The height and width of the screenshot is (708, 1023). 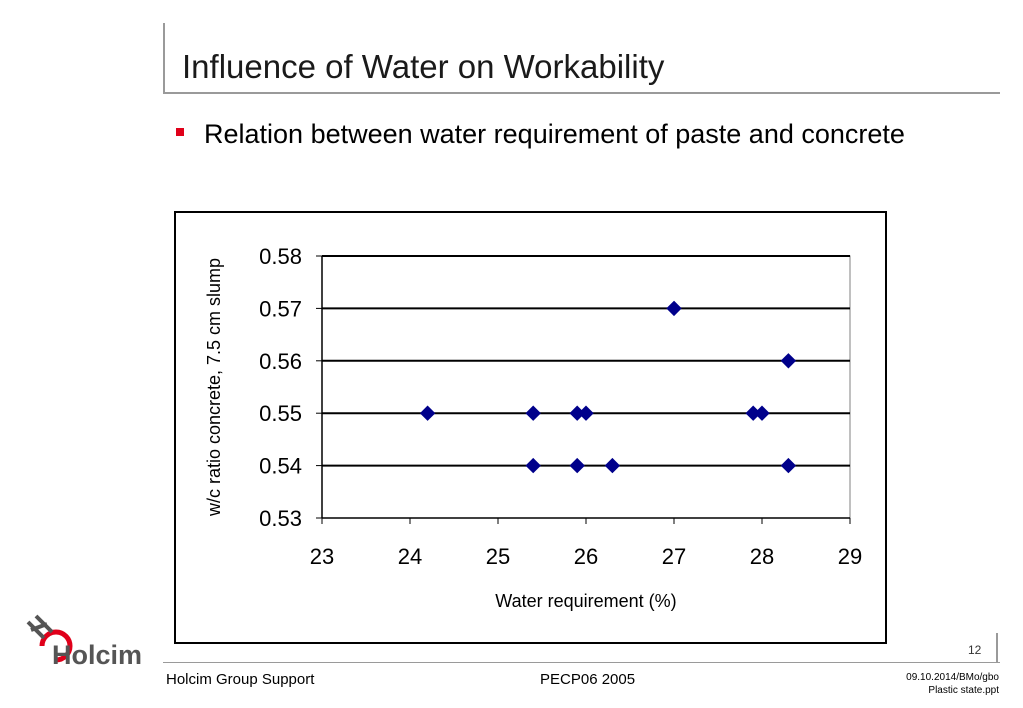 What do you see at coordinates (952, 684) in the screenshot?
I see `footer-right-text: 09.10.2014/BMo/gbo Plastic state.ppt` at bounding box center [952, 684].